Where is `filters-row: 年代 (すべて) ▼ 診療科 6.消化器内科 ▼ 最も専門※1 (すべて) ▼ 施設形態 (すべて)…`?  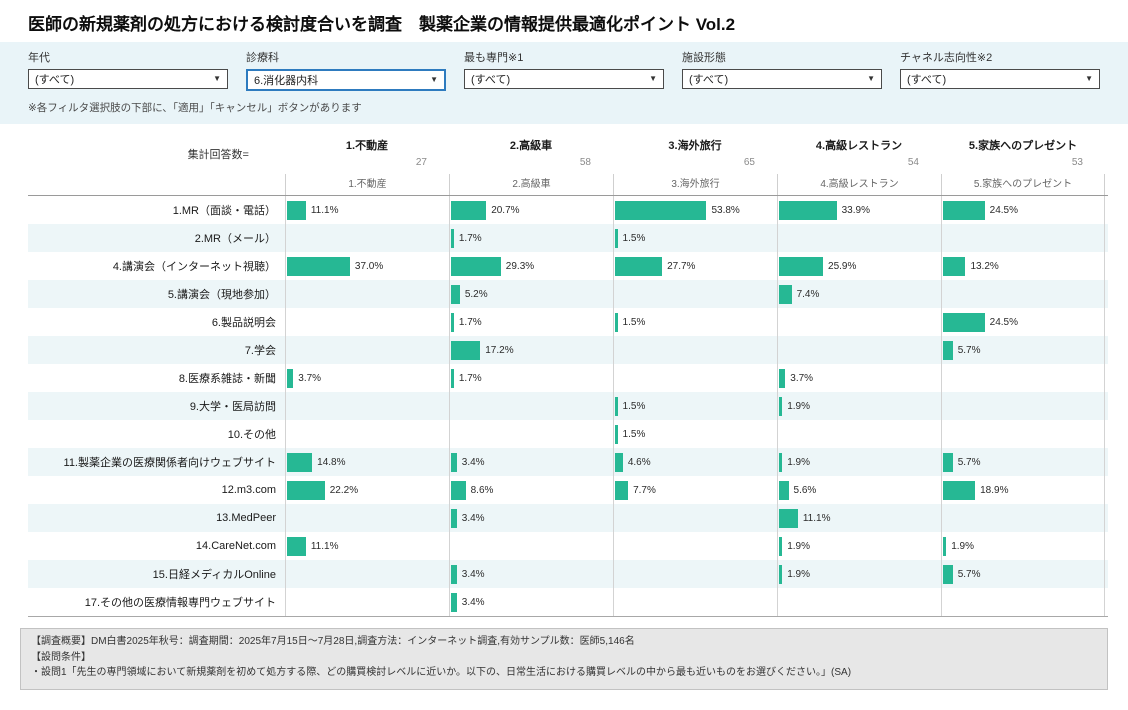 filters-row: 年代 (すべて) ▼ 診療科 6.消化器内科 ▼ 最も専門※1 (すべて) ▼ 施設形態 (すべて)… is located at coordinates (564, 70).